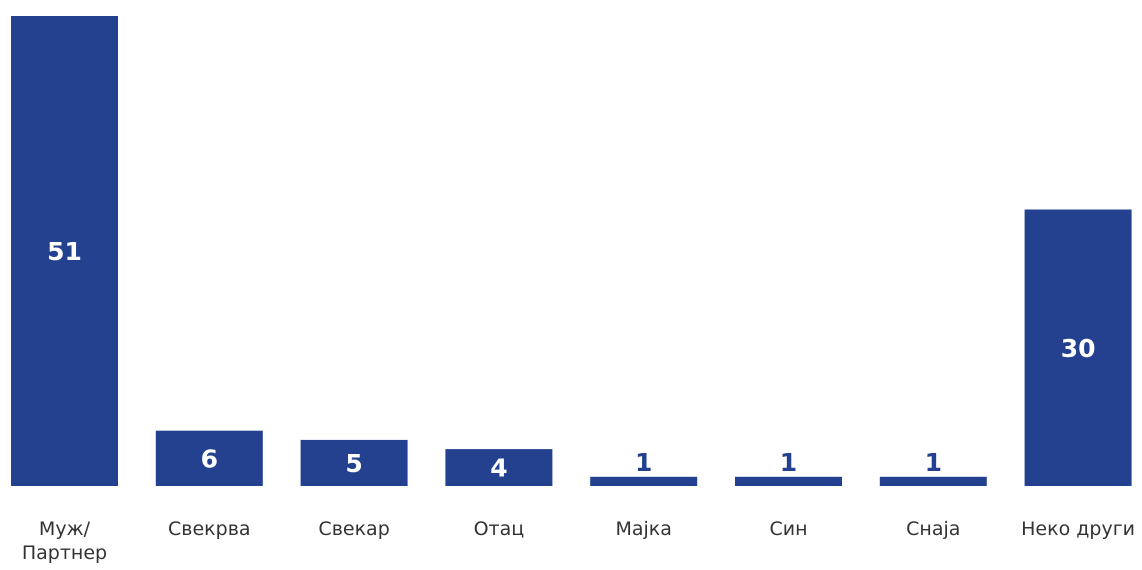 This screenshot has width=1142, height=570. I want to click on bar-value-label: 30, so click(1078, 348).